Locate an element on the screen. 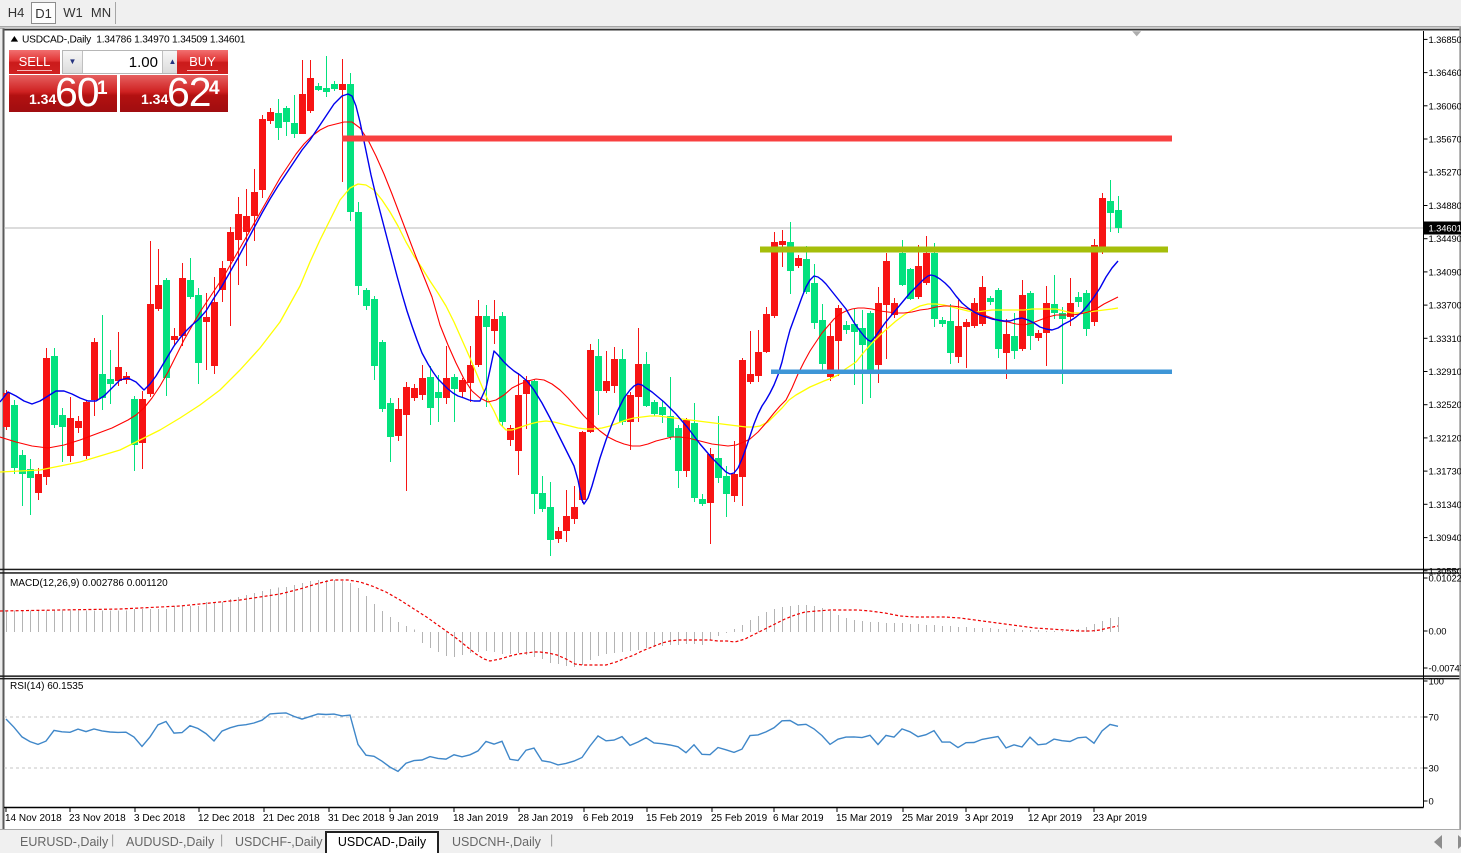  svg-text: 3 Dec 2018 is located at coordinates (160, 818).